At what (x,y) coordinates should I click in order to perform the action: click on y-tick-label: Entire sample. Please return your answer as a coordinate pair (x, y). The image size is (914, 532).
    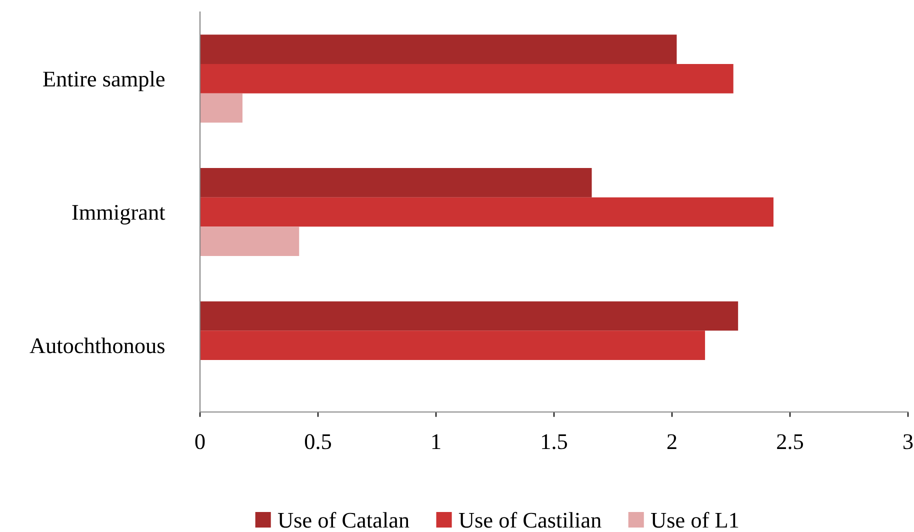
    Looking at the image, I should click on (104, 81).